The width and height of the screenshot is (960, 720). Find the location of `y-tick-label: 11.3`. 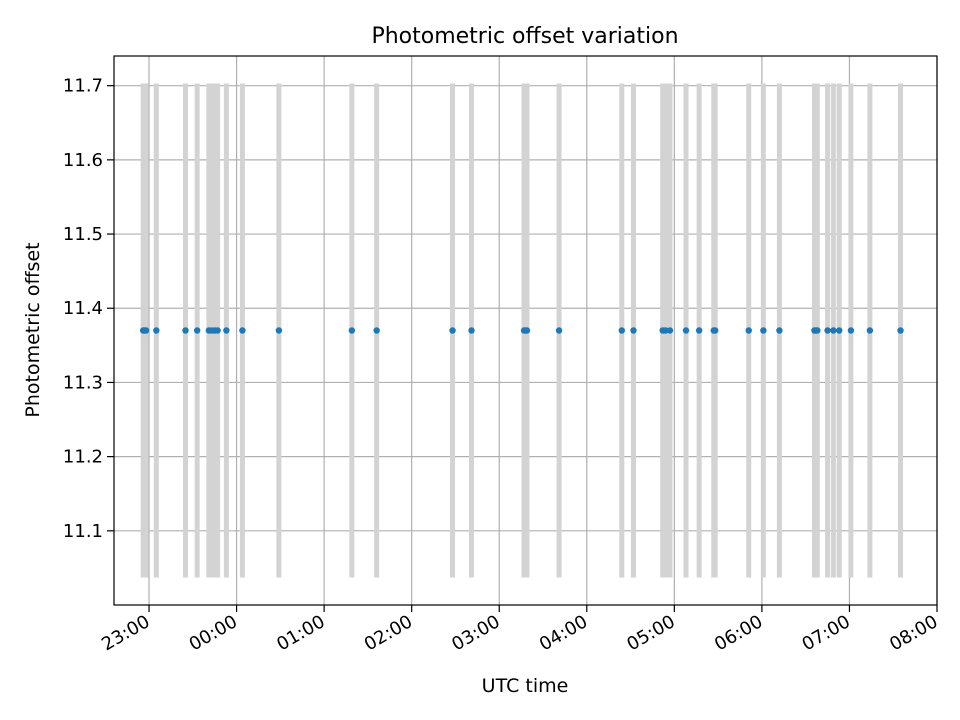

y-tick-label: 11.3 is located at coordinates (83, 382).